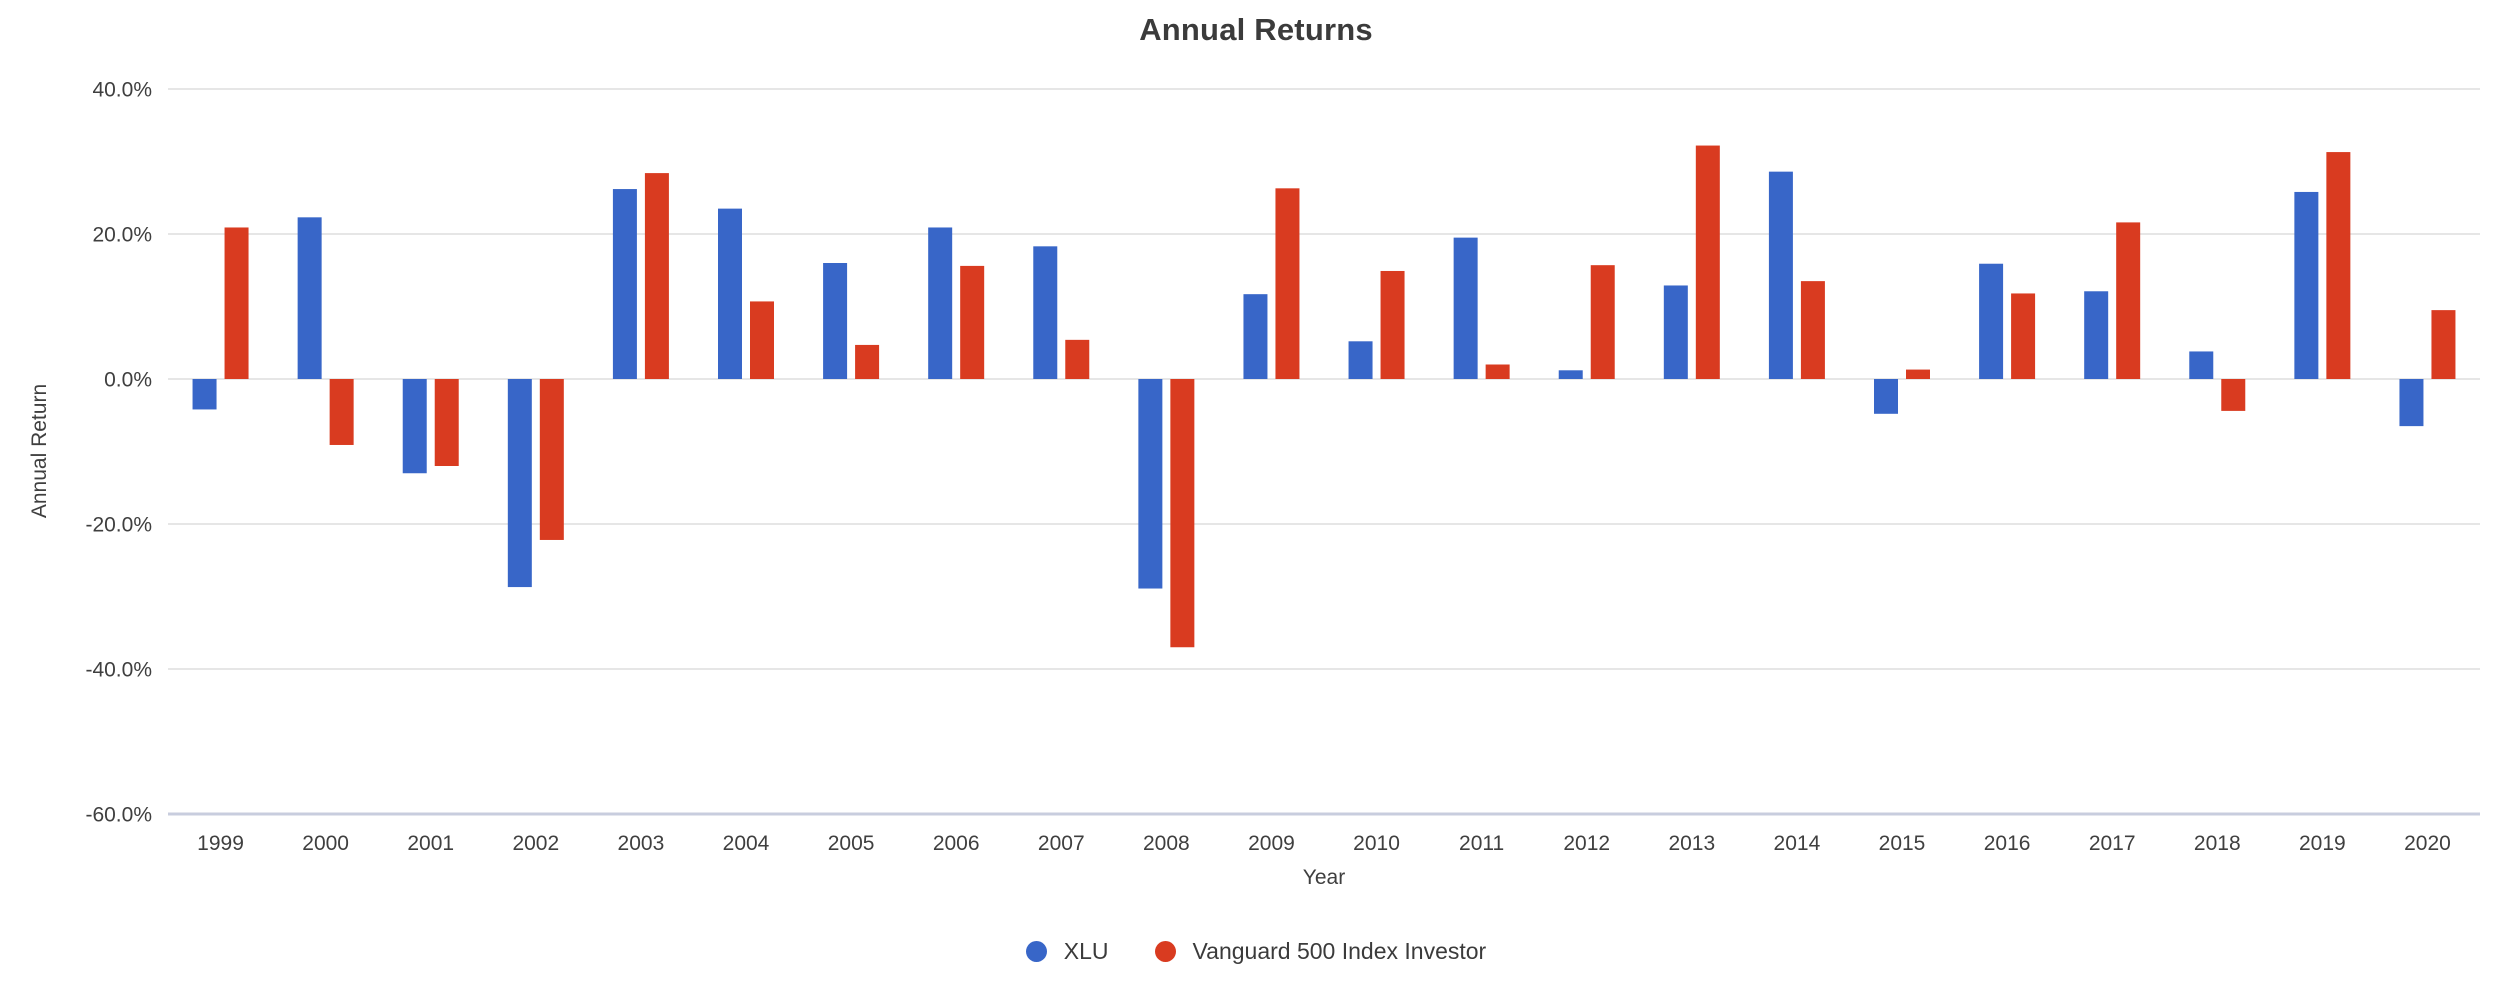 The image size is (2512, 992). Describe the element at coordinates (220, 843) in the screenshot. I see `x-tick-label-1999: 1999` at that location.